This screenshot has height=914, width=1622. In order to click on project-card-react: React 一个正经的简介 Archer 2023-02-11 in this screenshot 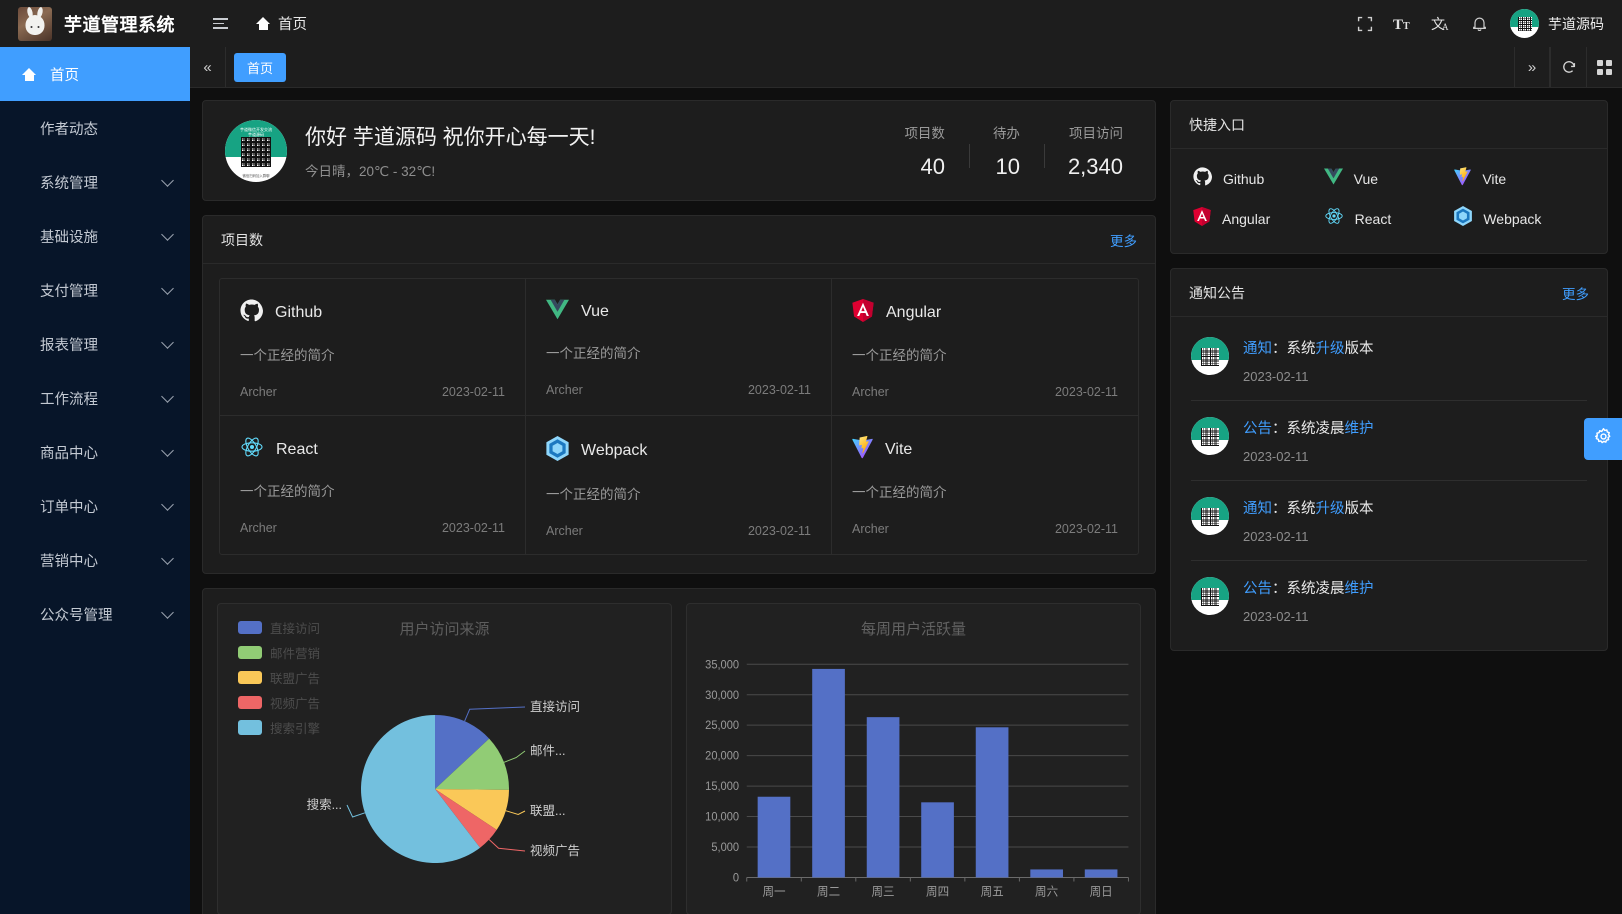, I will do `click(373, 485)`.